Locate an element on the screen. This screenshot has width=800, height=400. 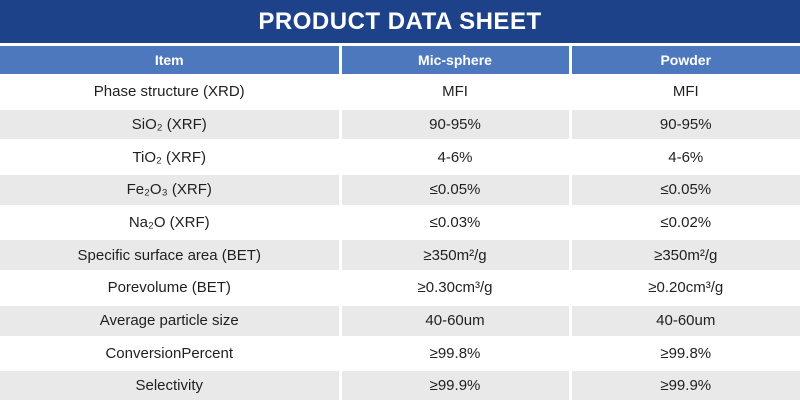
table-row: Average particle size 40-60um 40-60um is located at coordinates (400, 320).